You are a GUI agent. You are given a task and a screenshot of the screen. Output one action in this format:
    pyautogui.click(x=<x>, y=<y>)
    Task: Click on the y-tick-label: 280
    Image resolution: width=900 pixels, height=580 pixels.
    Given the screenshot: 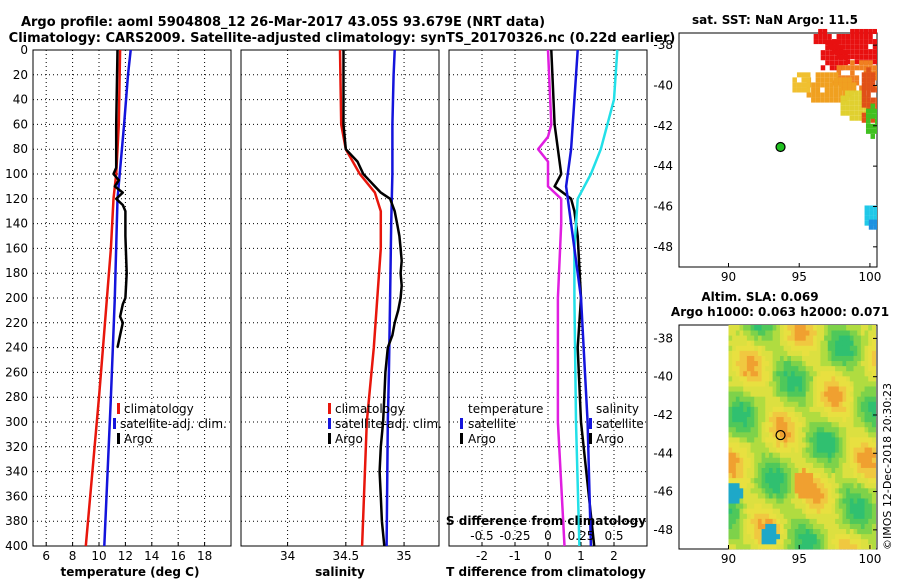 What is the action you would take?
    pyautogui.click(x=16, y=397)
    